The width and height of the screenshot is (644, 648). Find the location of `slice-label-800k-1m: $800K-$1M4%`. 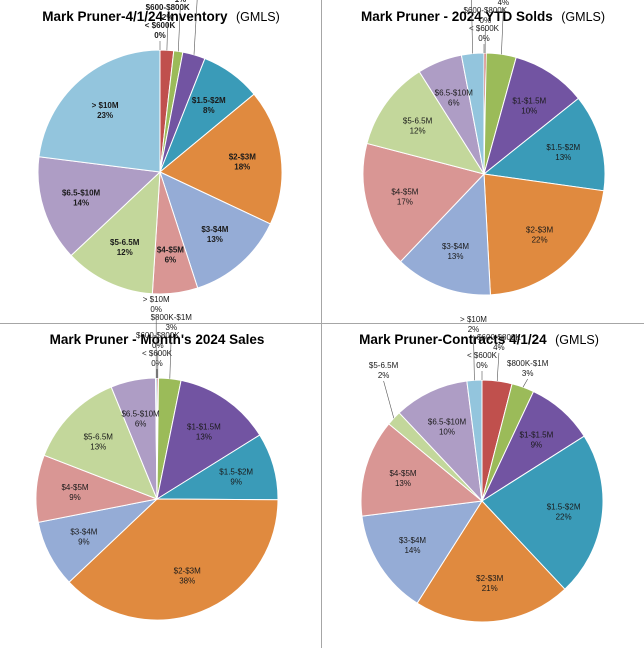

slice-label-800k-1m: $800K-$1M4% is located at coordinates (504, 3).